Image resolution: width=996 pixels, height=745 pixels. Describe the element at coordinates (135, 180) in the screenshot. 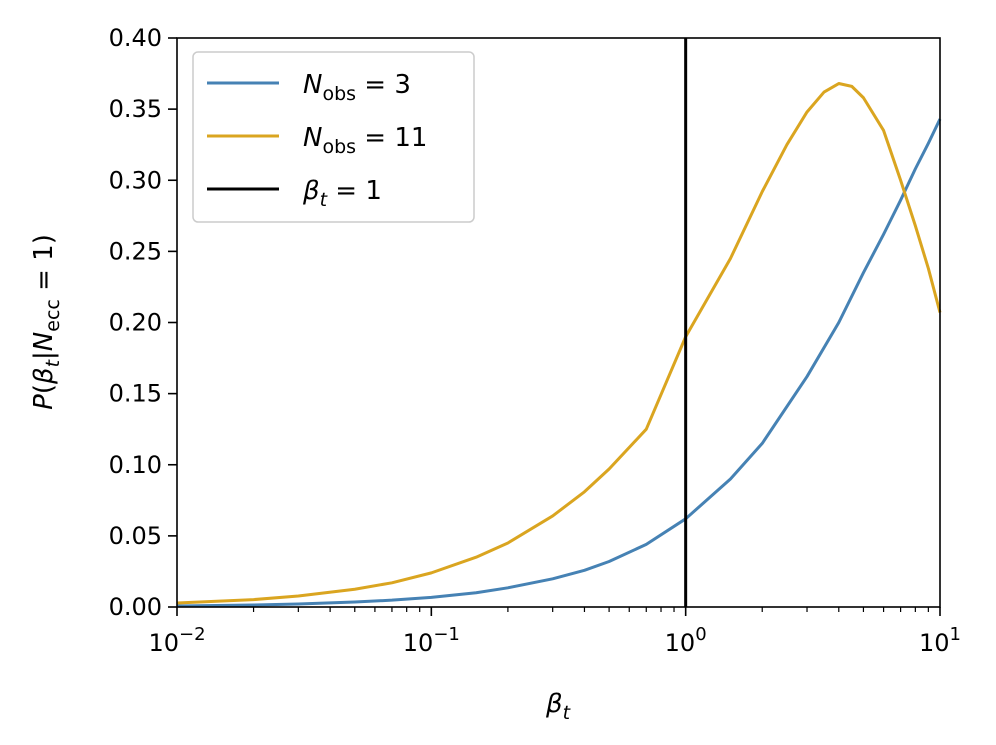

I see `y-tick-label-6: 0.30` at that location.